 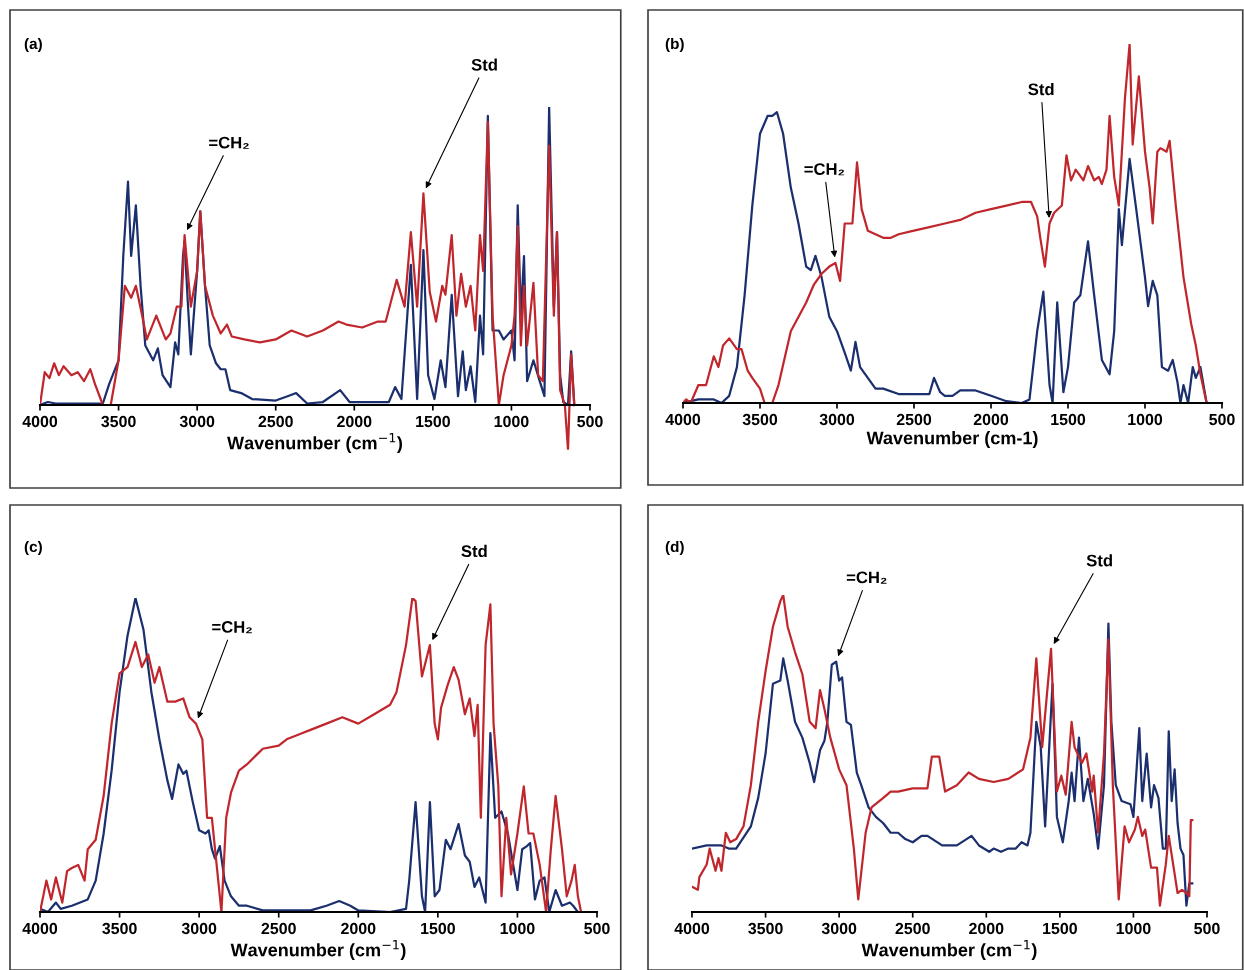 I want to click on chart-title: (c), so click(x=33, y=548).